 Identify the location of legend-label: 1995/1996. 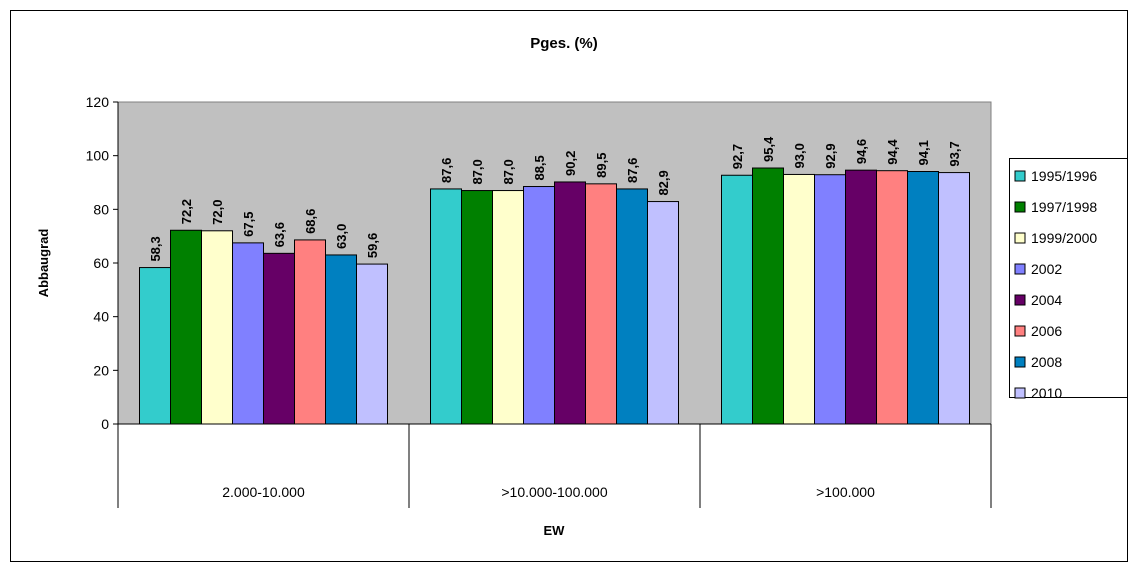
(1064, 176).